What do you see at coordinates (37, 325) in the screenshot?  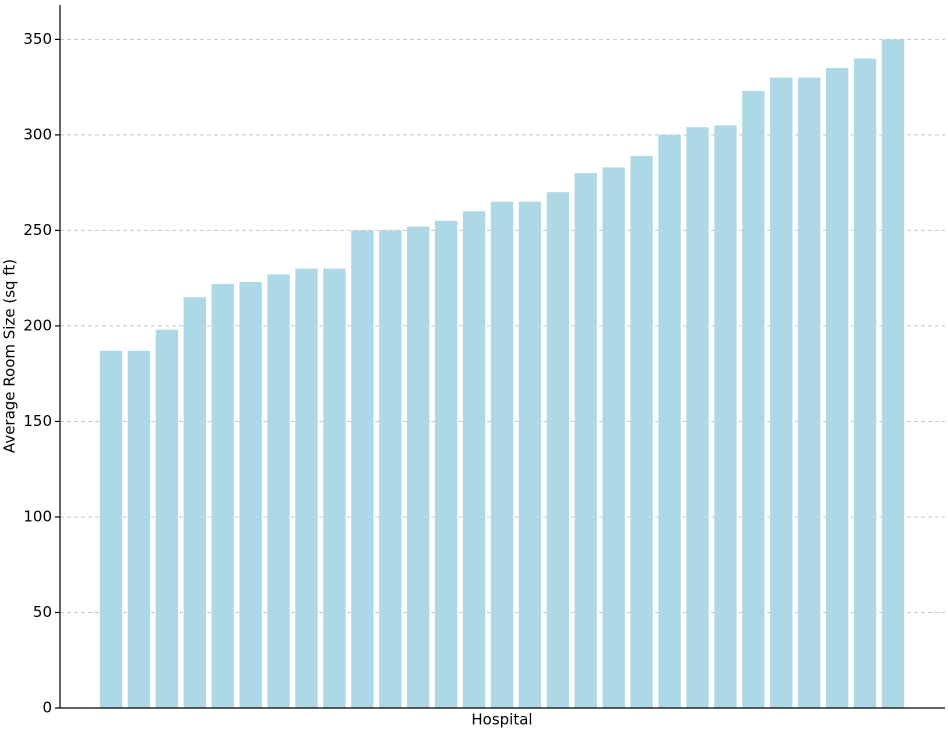 I see `y-tick-label: 200` at bounding box center [37, 325].